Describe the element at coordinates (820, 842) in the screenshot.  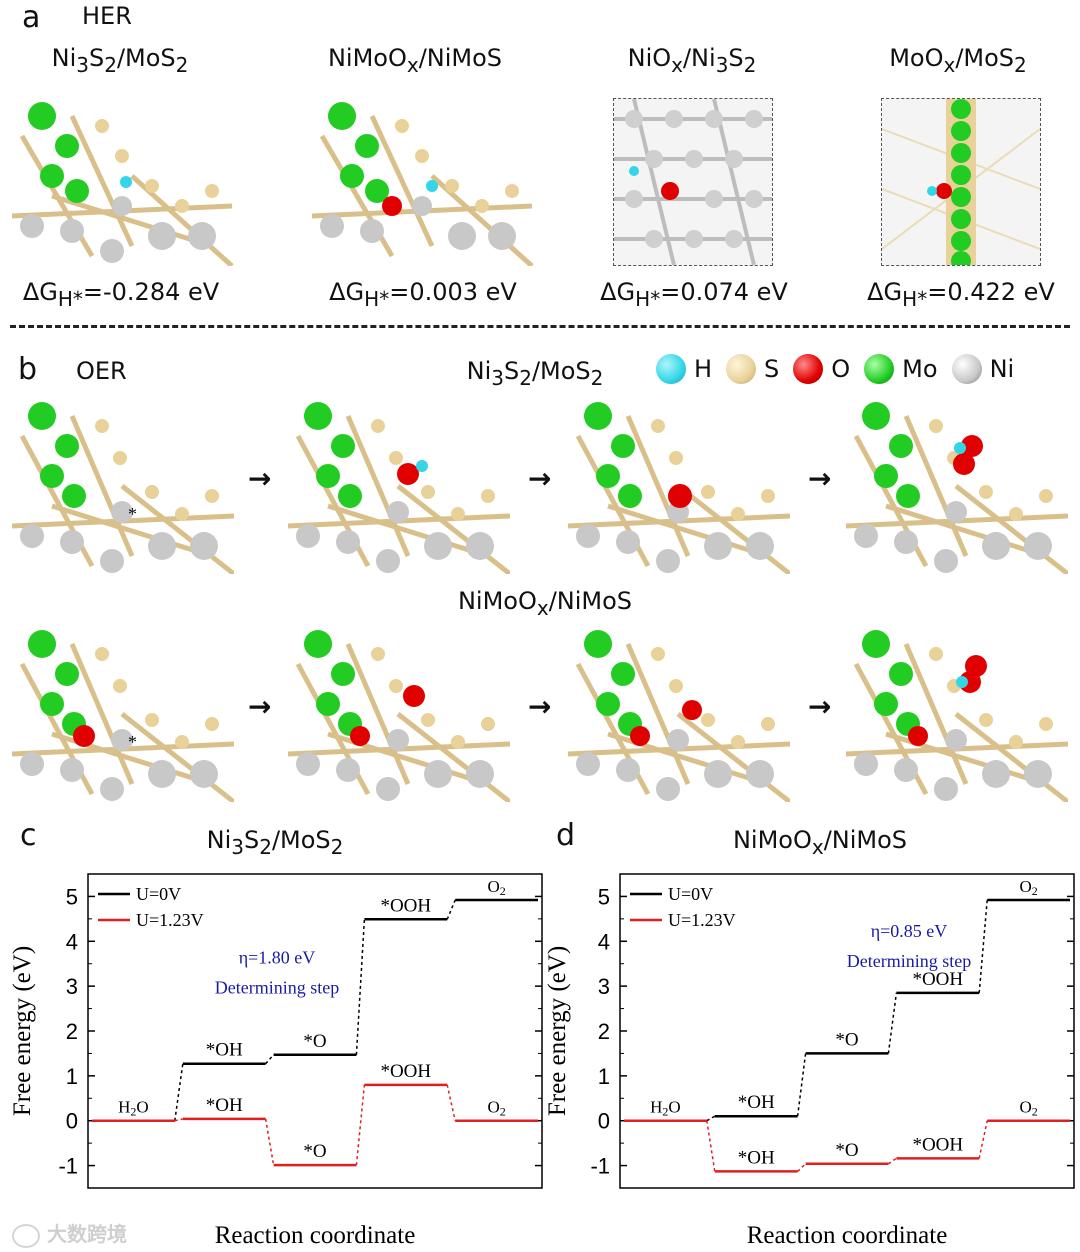
I see `chart-d-title: NiMoOx/NiMoS` at that location.